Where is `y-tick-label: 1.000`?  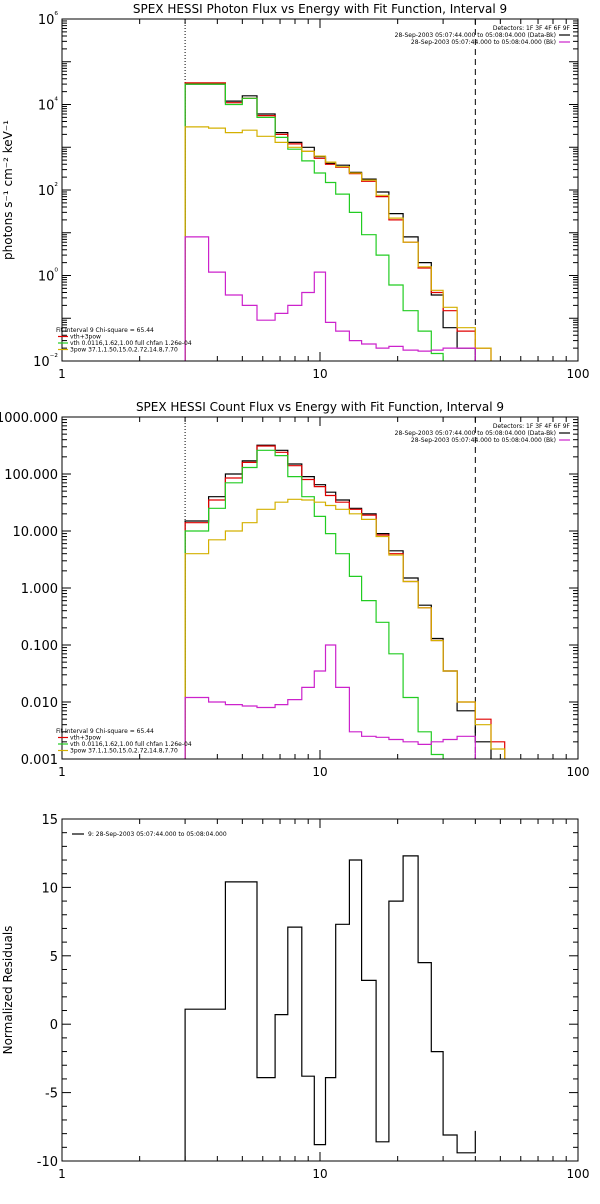 y-tick-label: 1.000 is located at coordinates (39, 589).